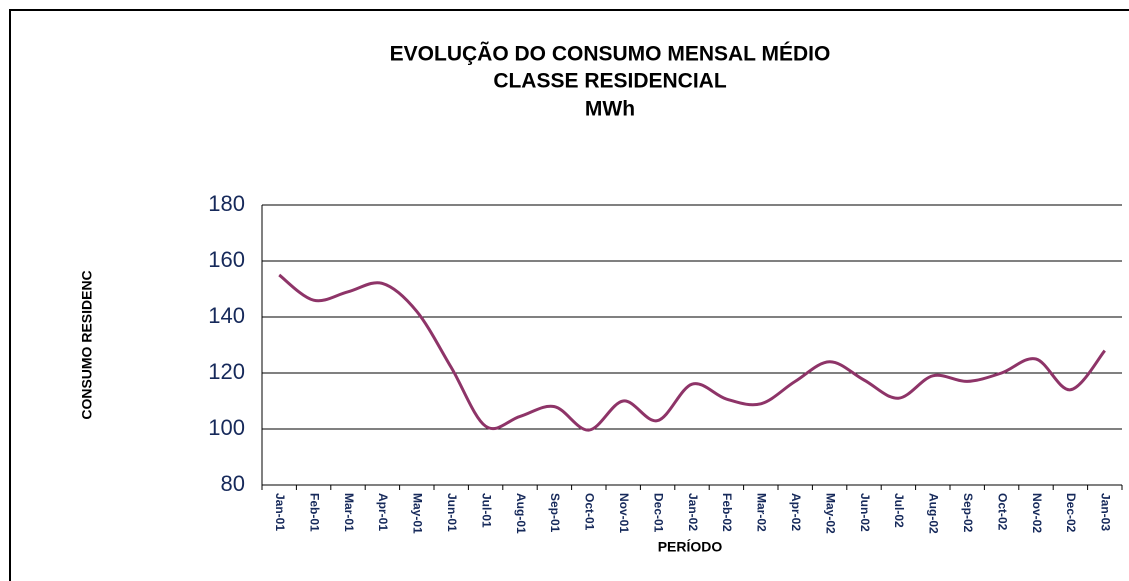  I want to click on x-tick-label: Sep-02, so click(968, 513).